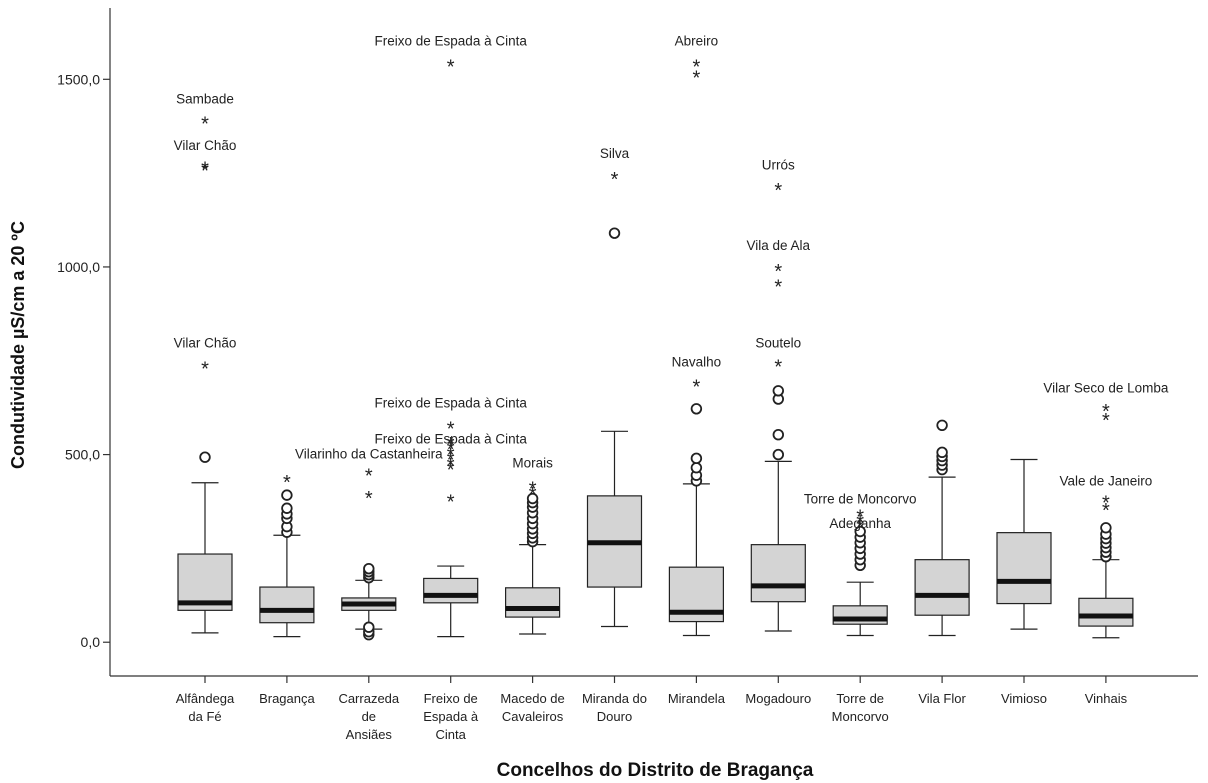 Image resolution: width=1208 pixels, height=783 pixels. I want to click on x-category-label: Carrazeda de Ansiães, so click(368, 716).